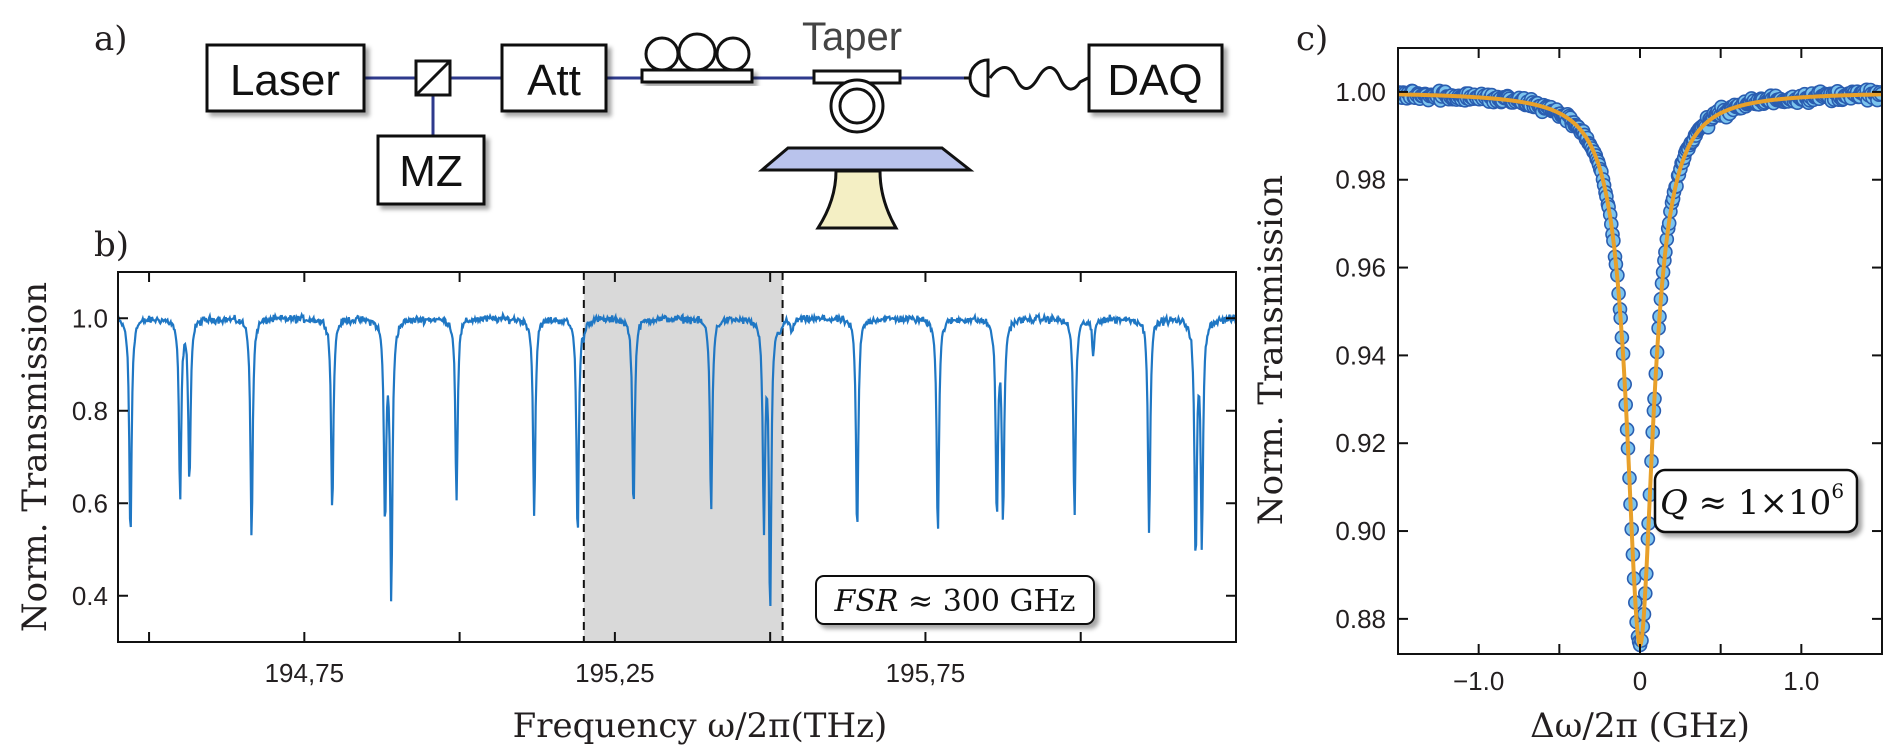  What do you see at coordinates (697, 58) in the screenshot?
I see `polarization-controller-icon` at bounding box center [697, 58].